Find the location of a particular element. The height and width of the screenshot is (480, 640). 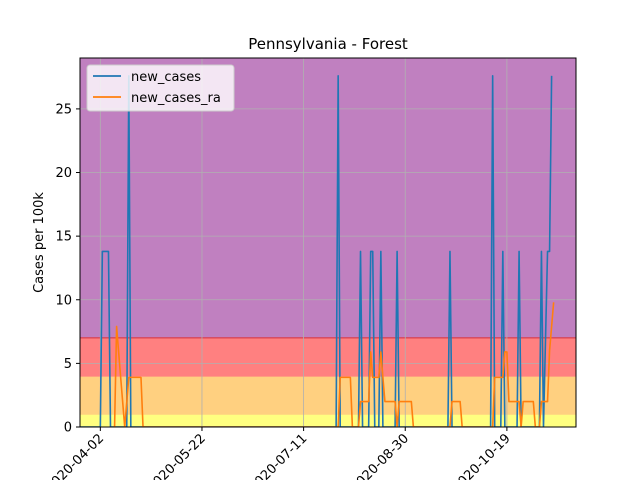

x-tick-label: 2020-10-19 is located at coordinates (482, 455).